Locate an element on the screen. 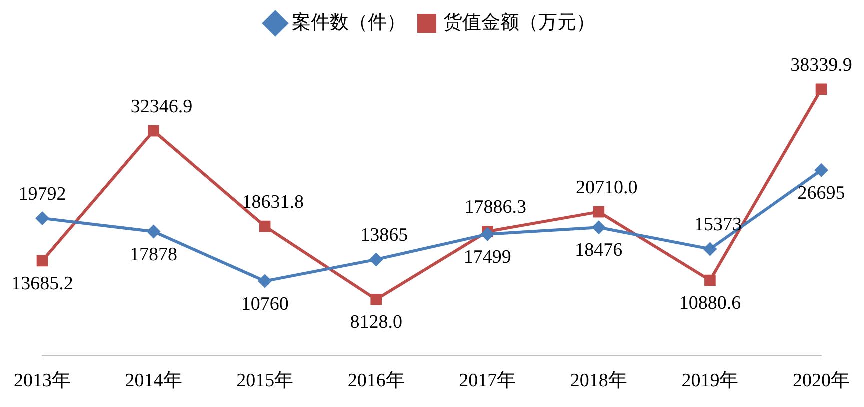 This screenshot has width=864, height=407. x-tick-label: 2013年 is located at coordinates (42, 381).